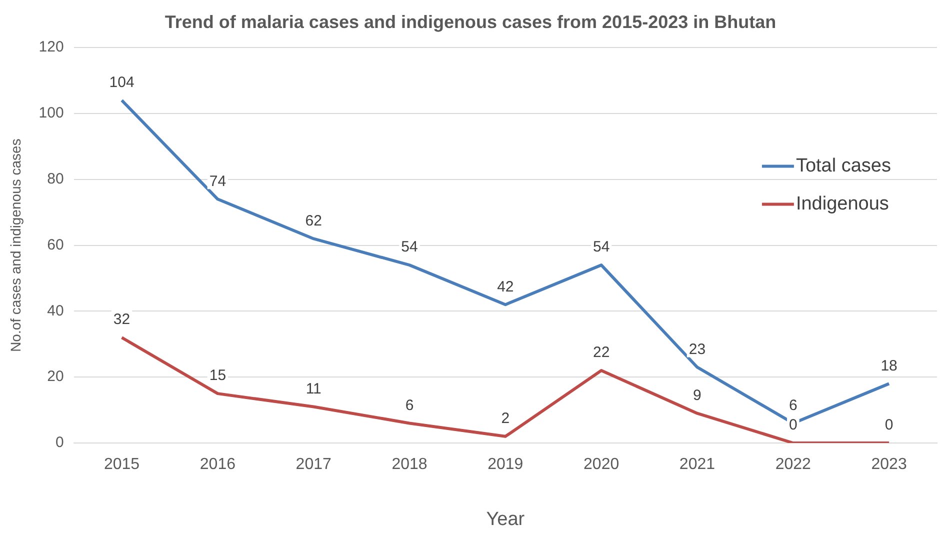  I want to click on x-tick-label: 2017, so click(314, 465).